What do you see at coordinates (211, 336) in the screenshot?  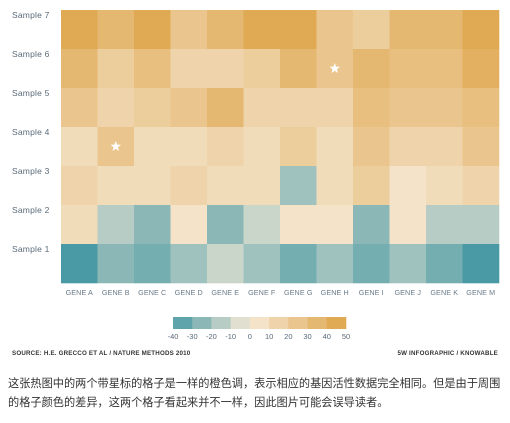 I see `colorbar-tick-label: -20` at bounding box center [211, 336].